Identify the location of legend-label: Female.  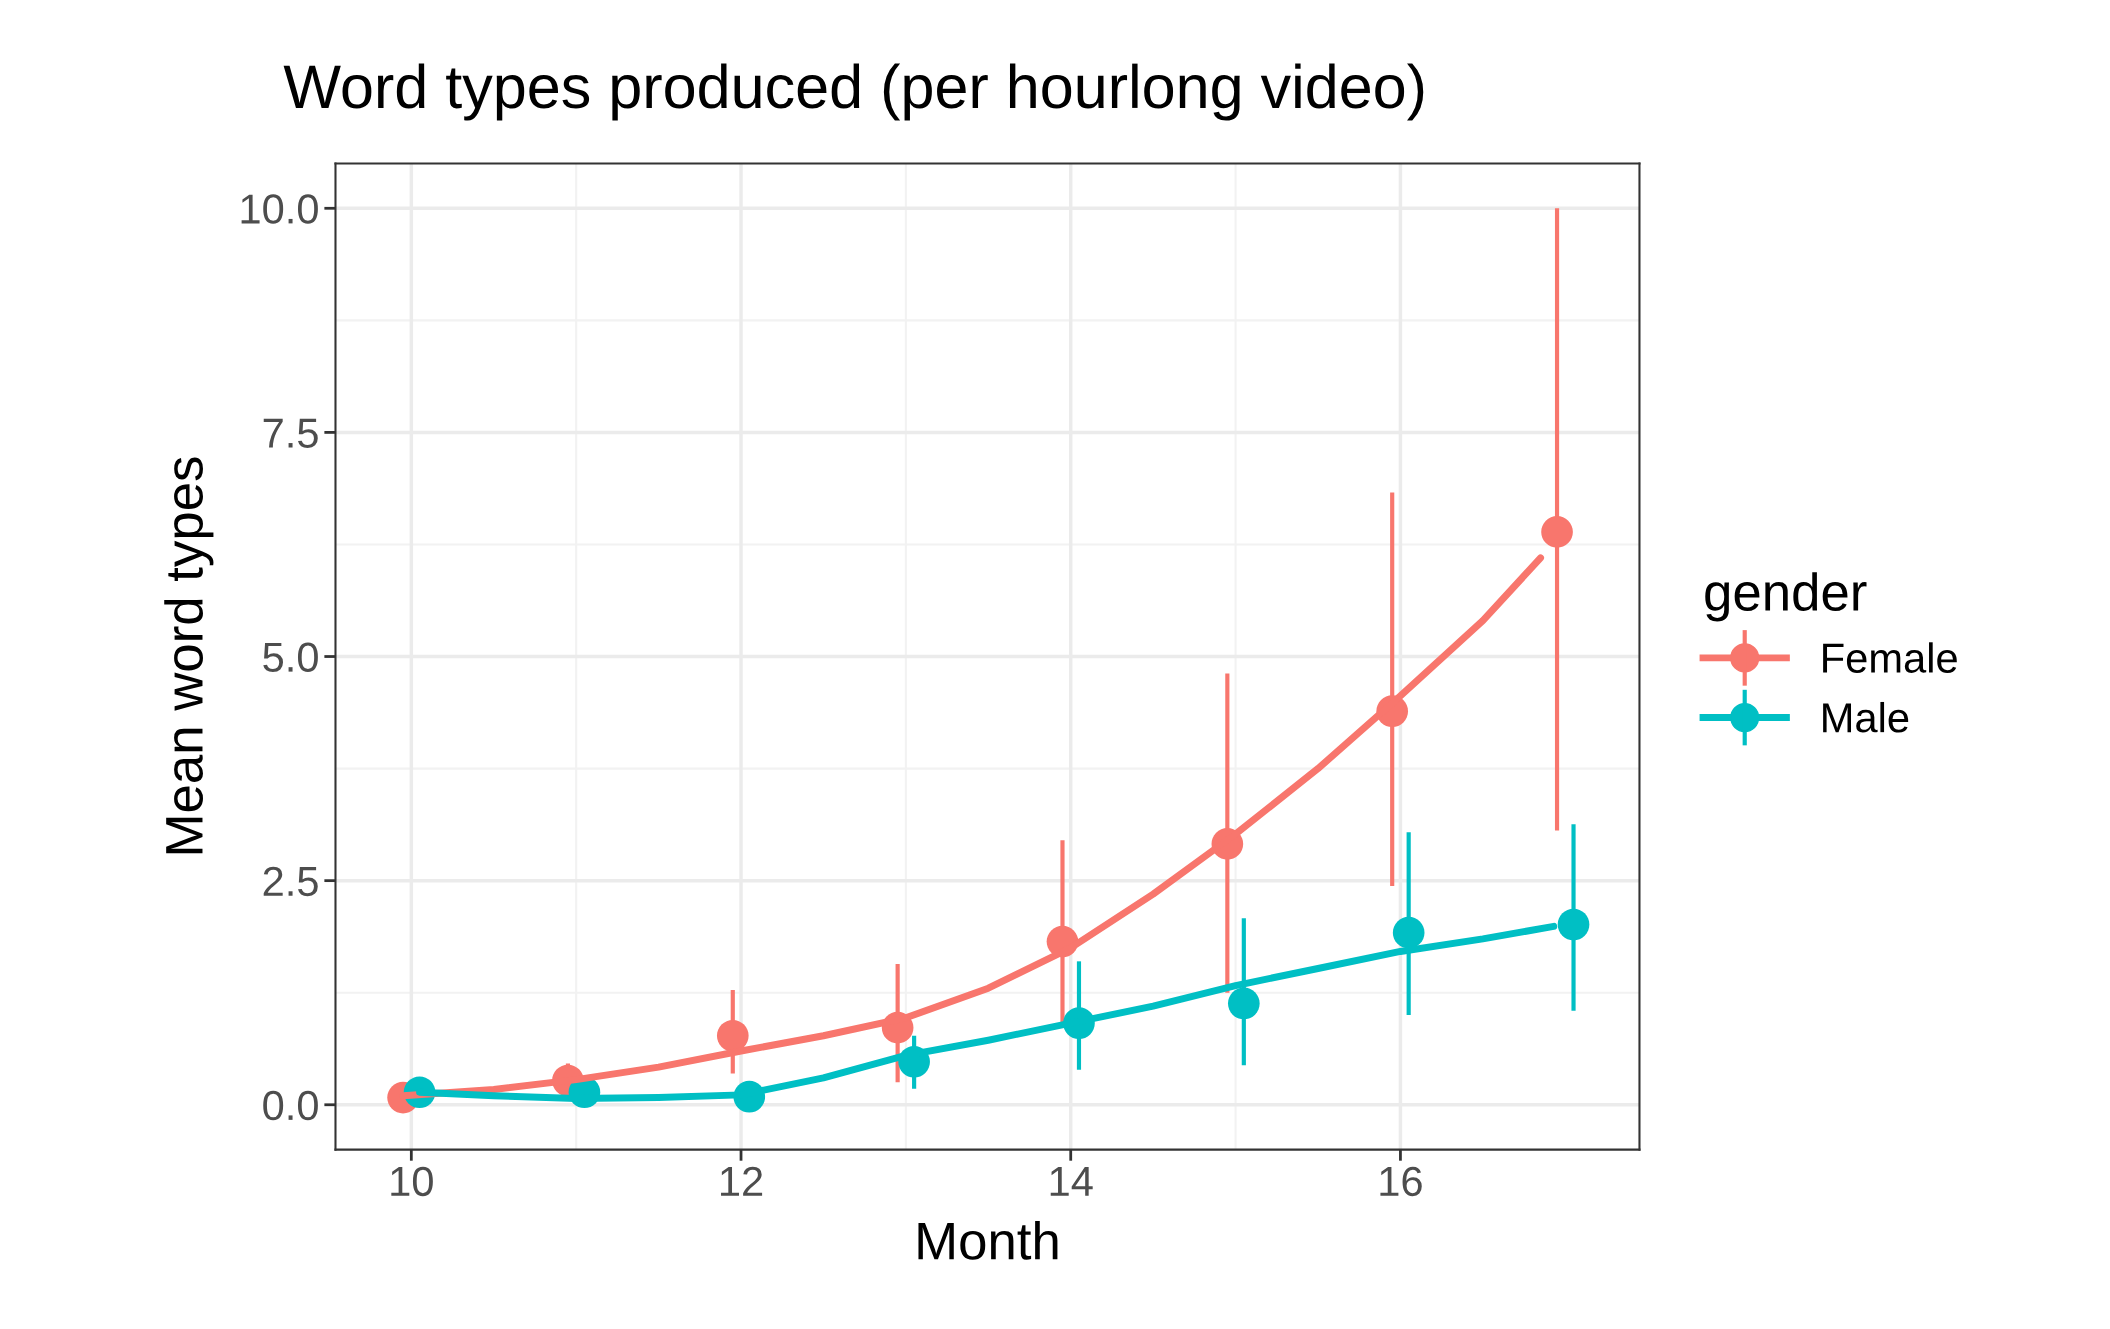
(1890, 657).